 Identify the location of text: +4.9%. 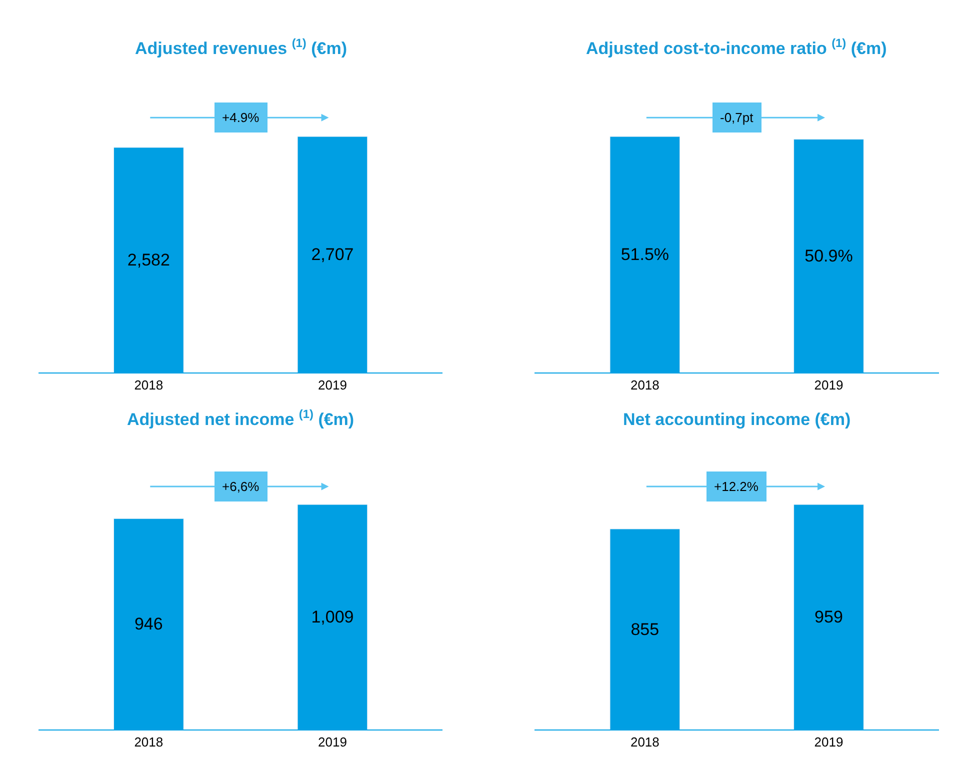
(241, 117).